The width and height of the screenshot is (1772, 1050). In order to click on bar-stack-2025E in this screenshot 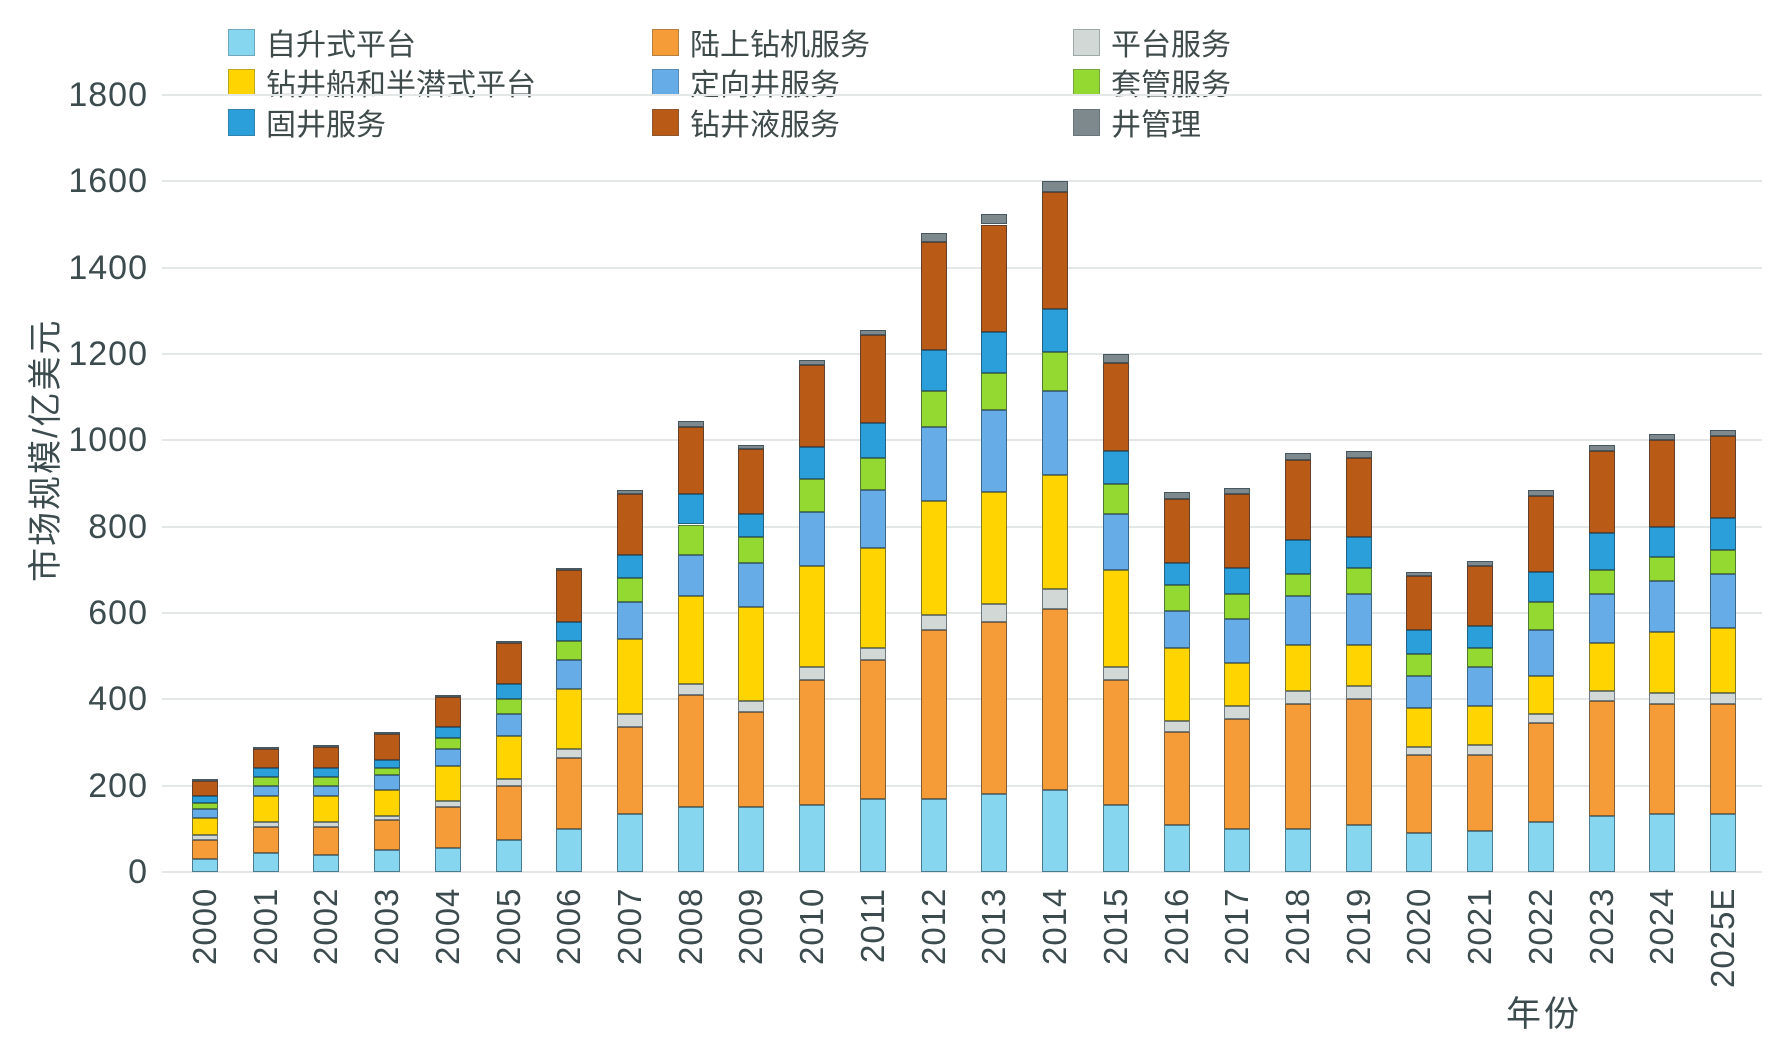, I will do `click(1723, 436)`.